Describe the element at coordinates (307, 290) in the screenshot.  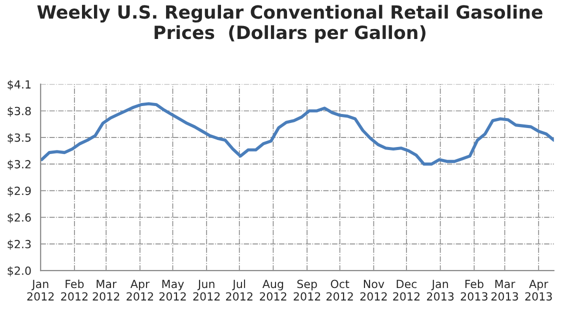
I see `x-tick-label: Sep 2012` at that location.